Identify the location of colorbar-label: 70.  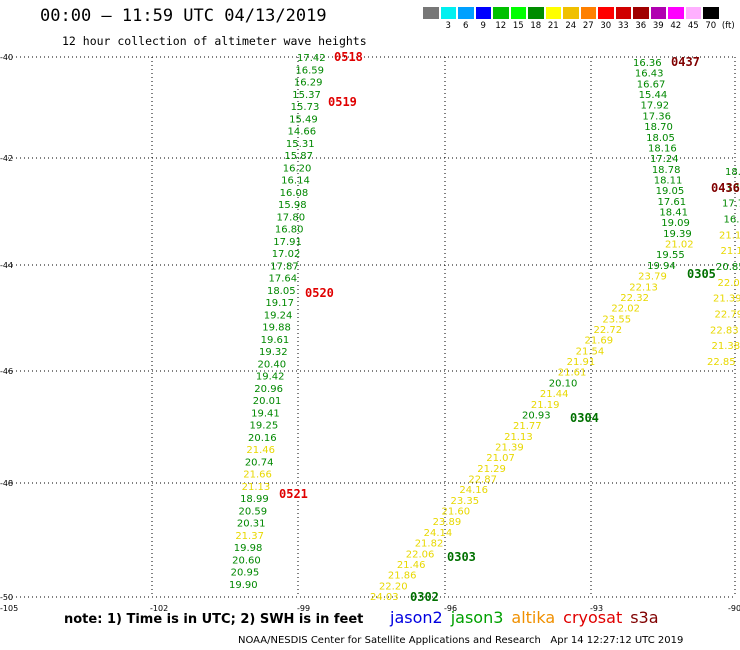
(711, 26).